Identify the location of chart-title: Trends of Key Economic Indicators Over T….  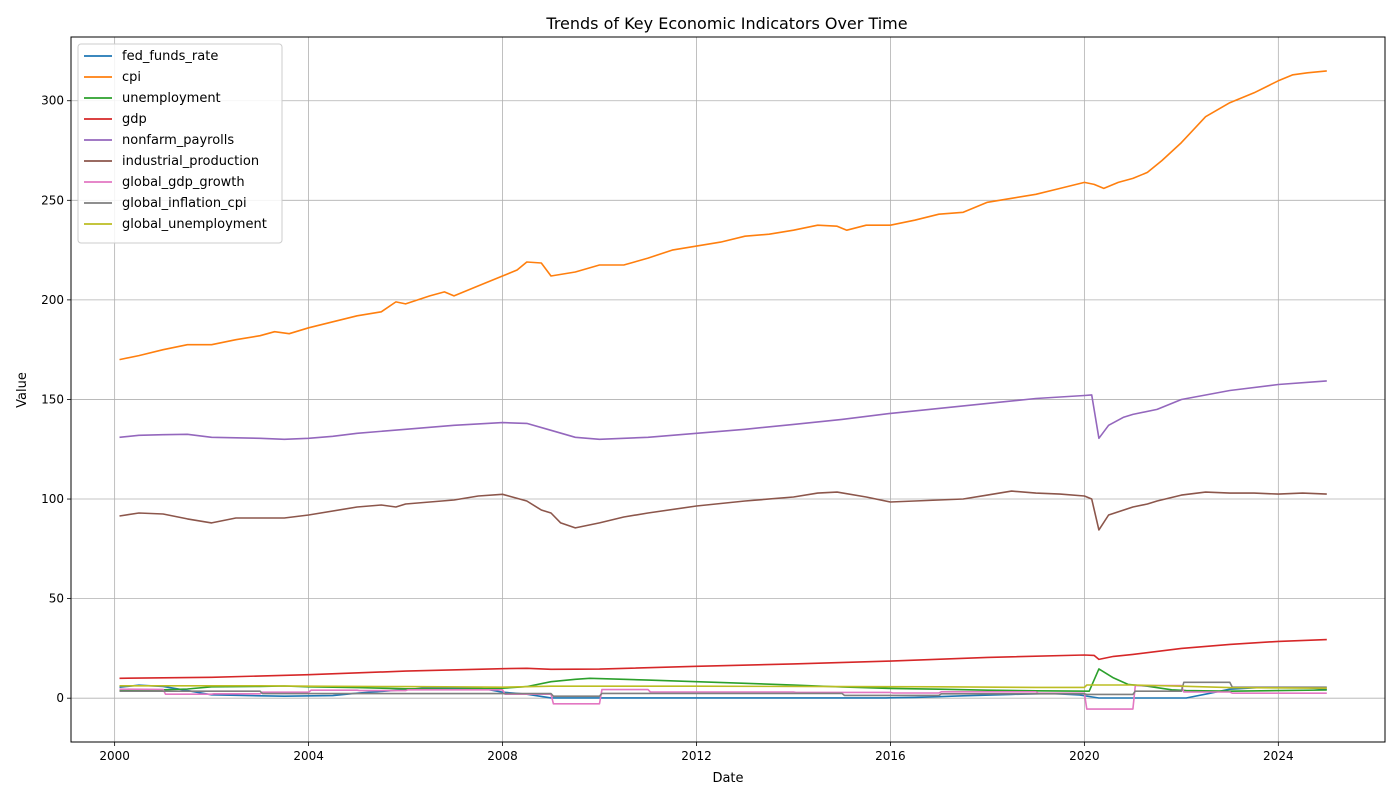
(726, 23).